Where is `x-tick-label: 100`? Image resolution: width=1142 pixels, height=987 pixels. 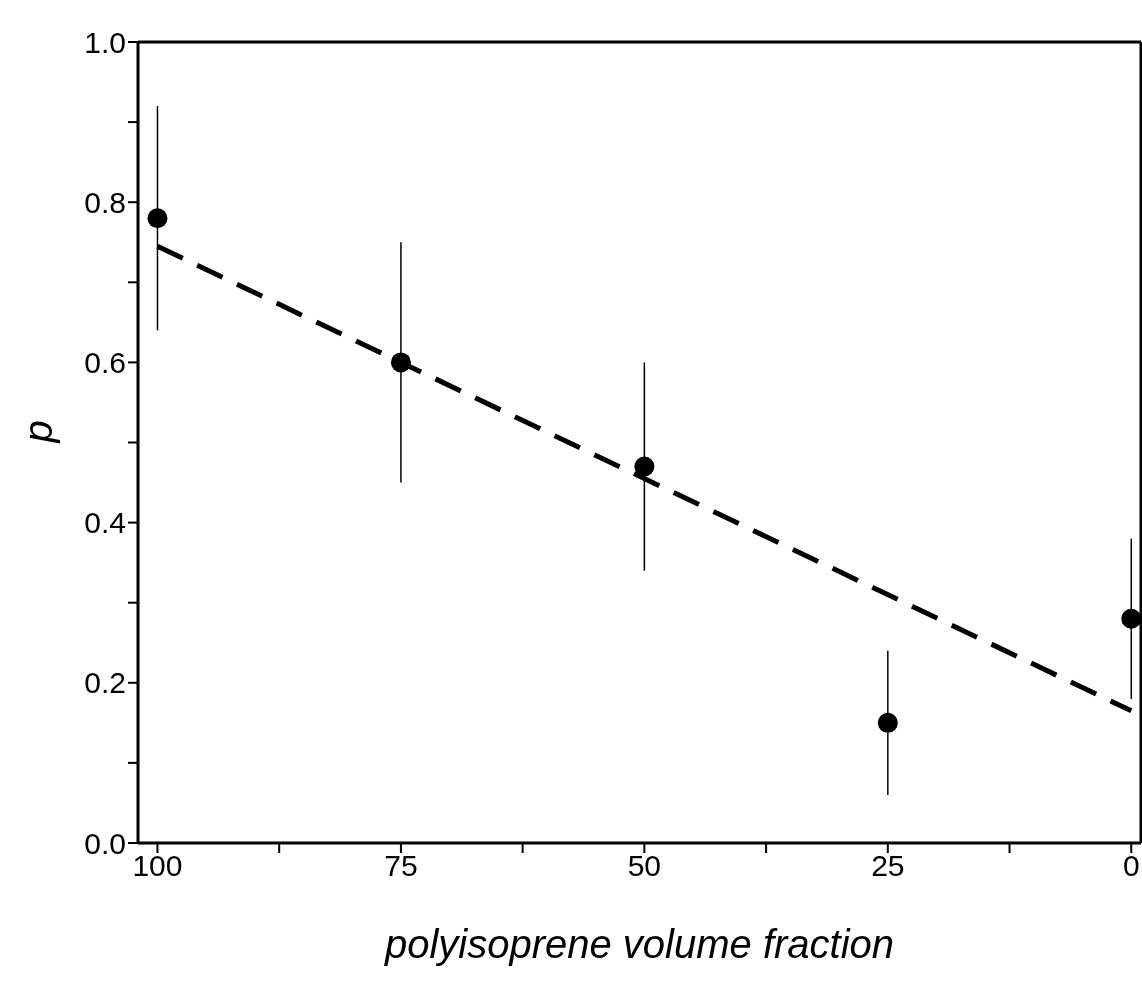 x-tick-label: 100 is located at coordinates (157, 866).